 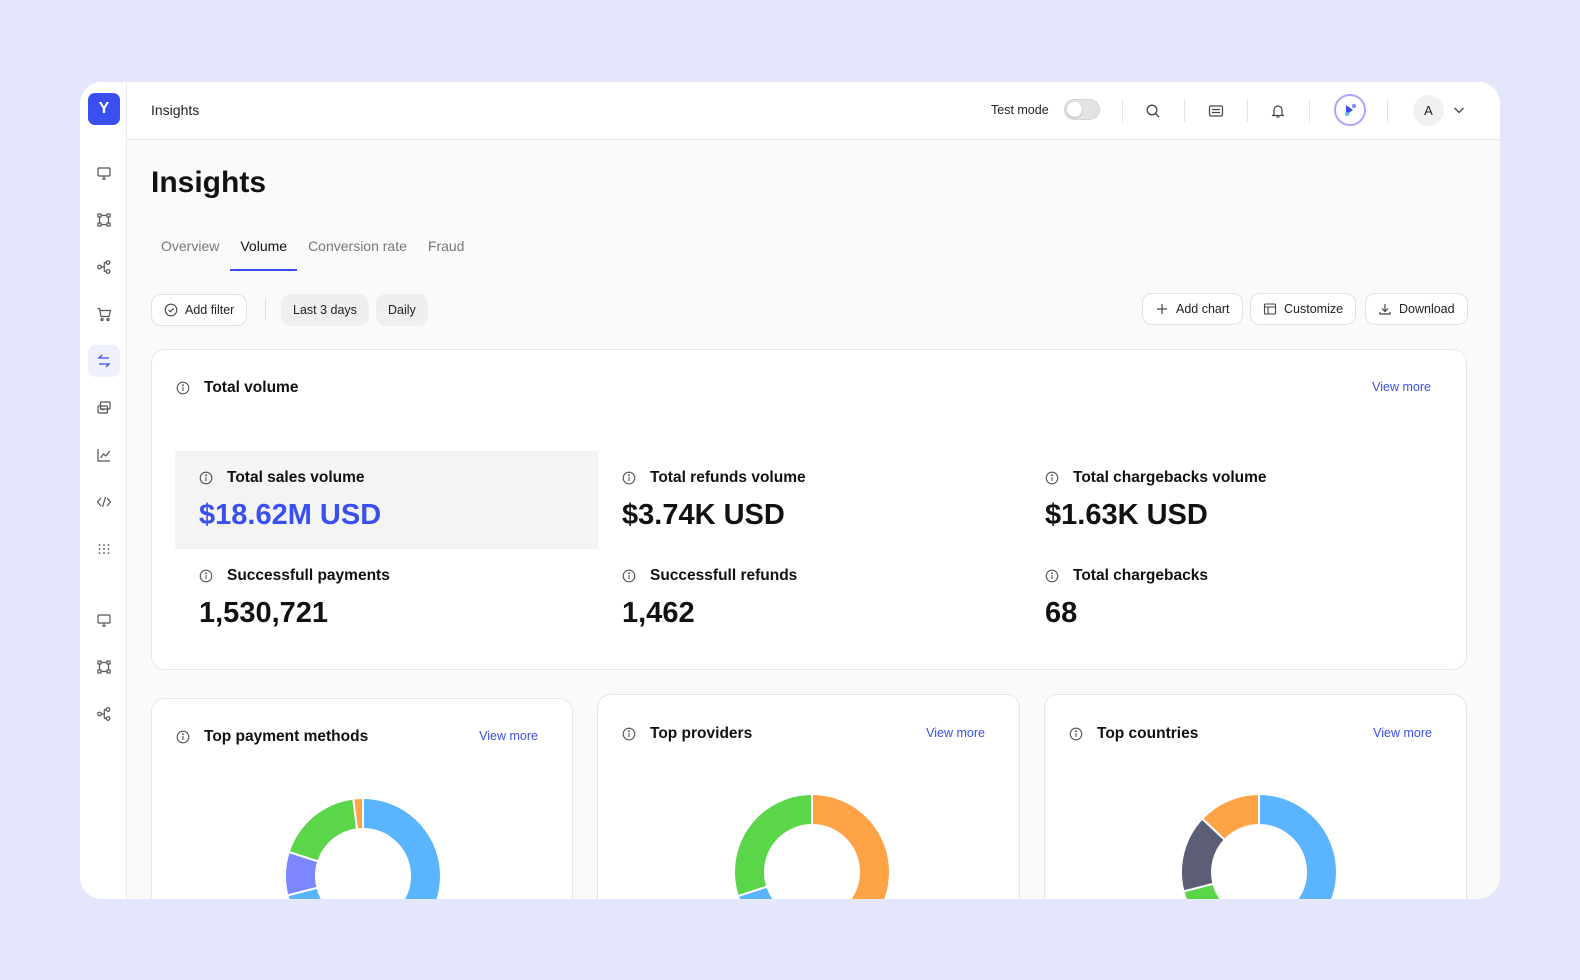 I want to click on add-filter-button: Add filter, so click(x=199, y=310).